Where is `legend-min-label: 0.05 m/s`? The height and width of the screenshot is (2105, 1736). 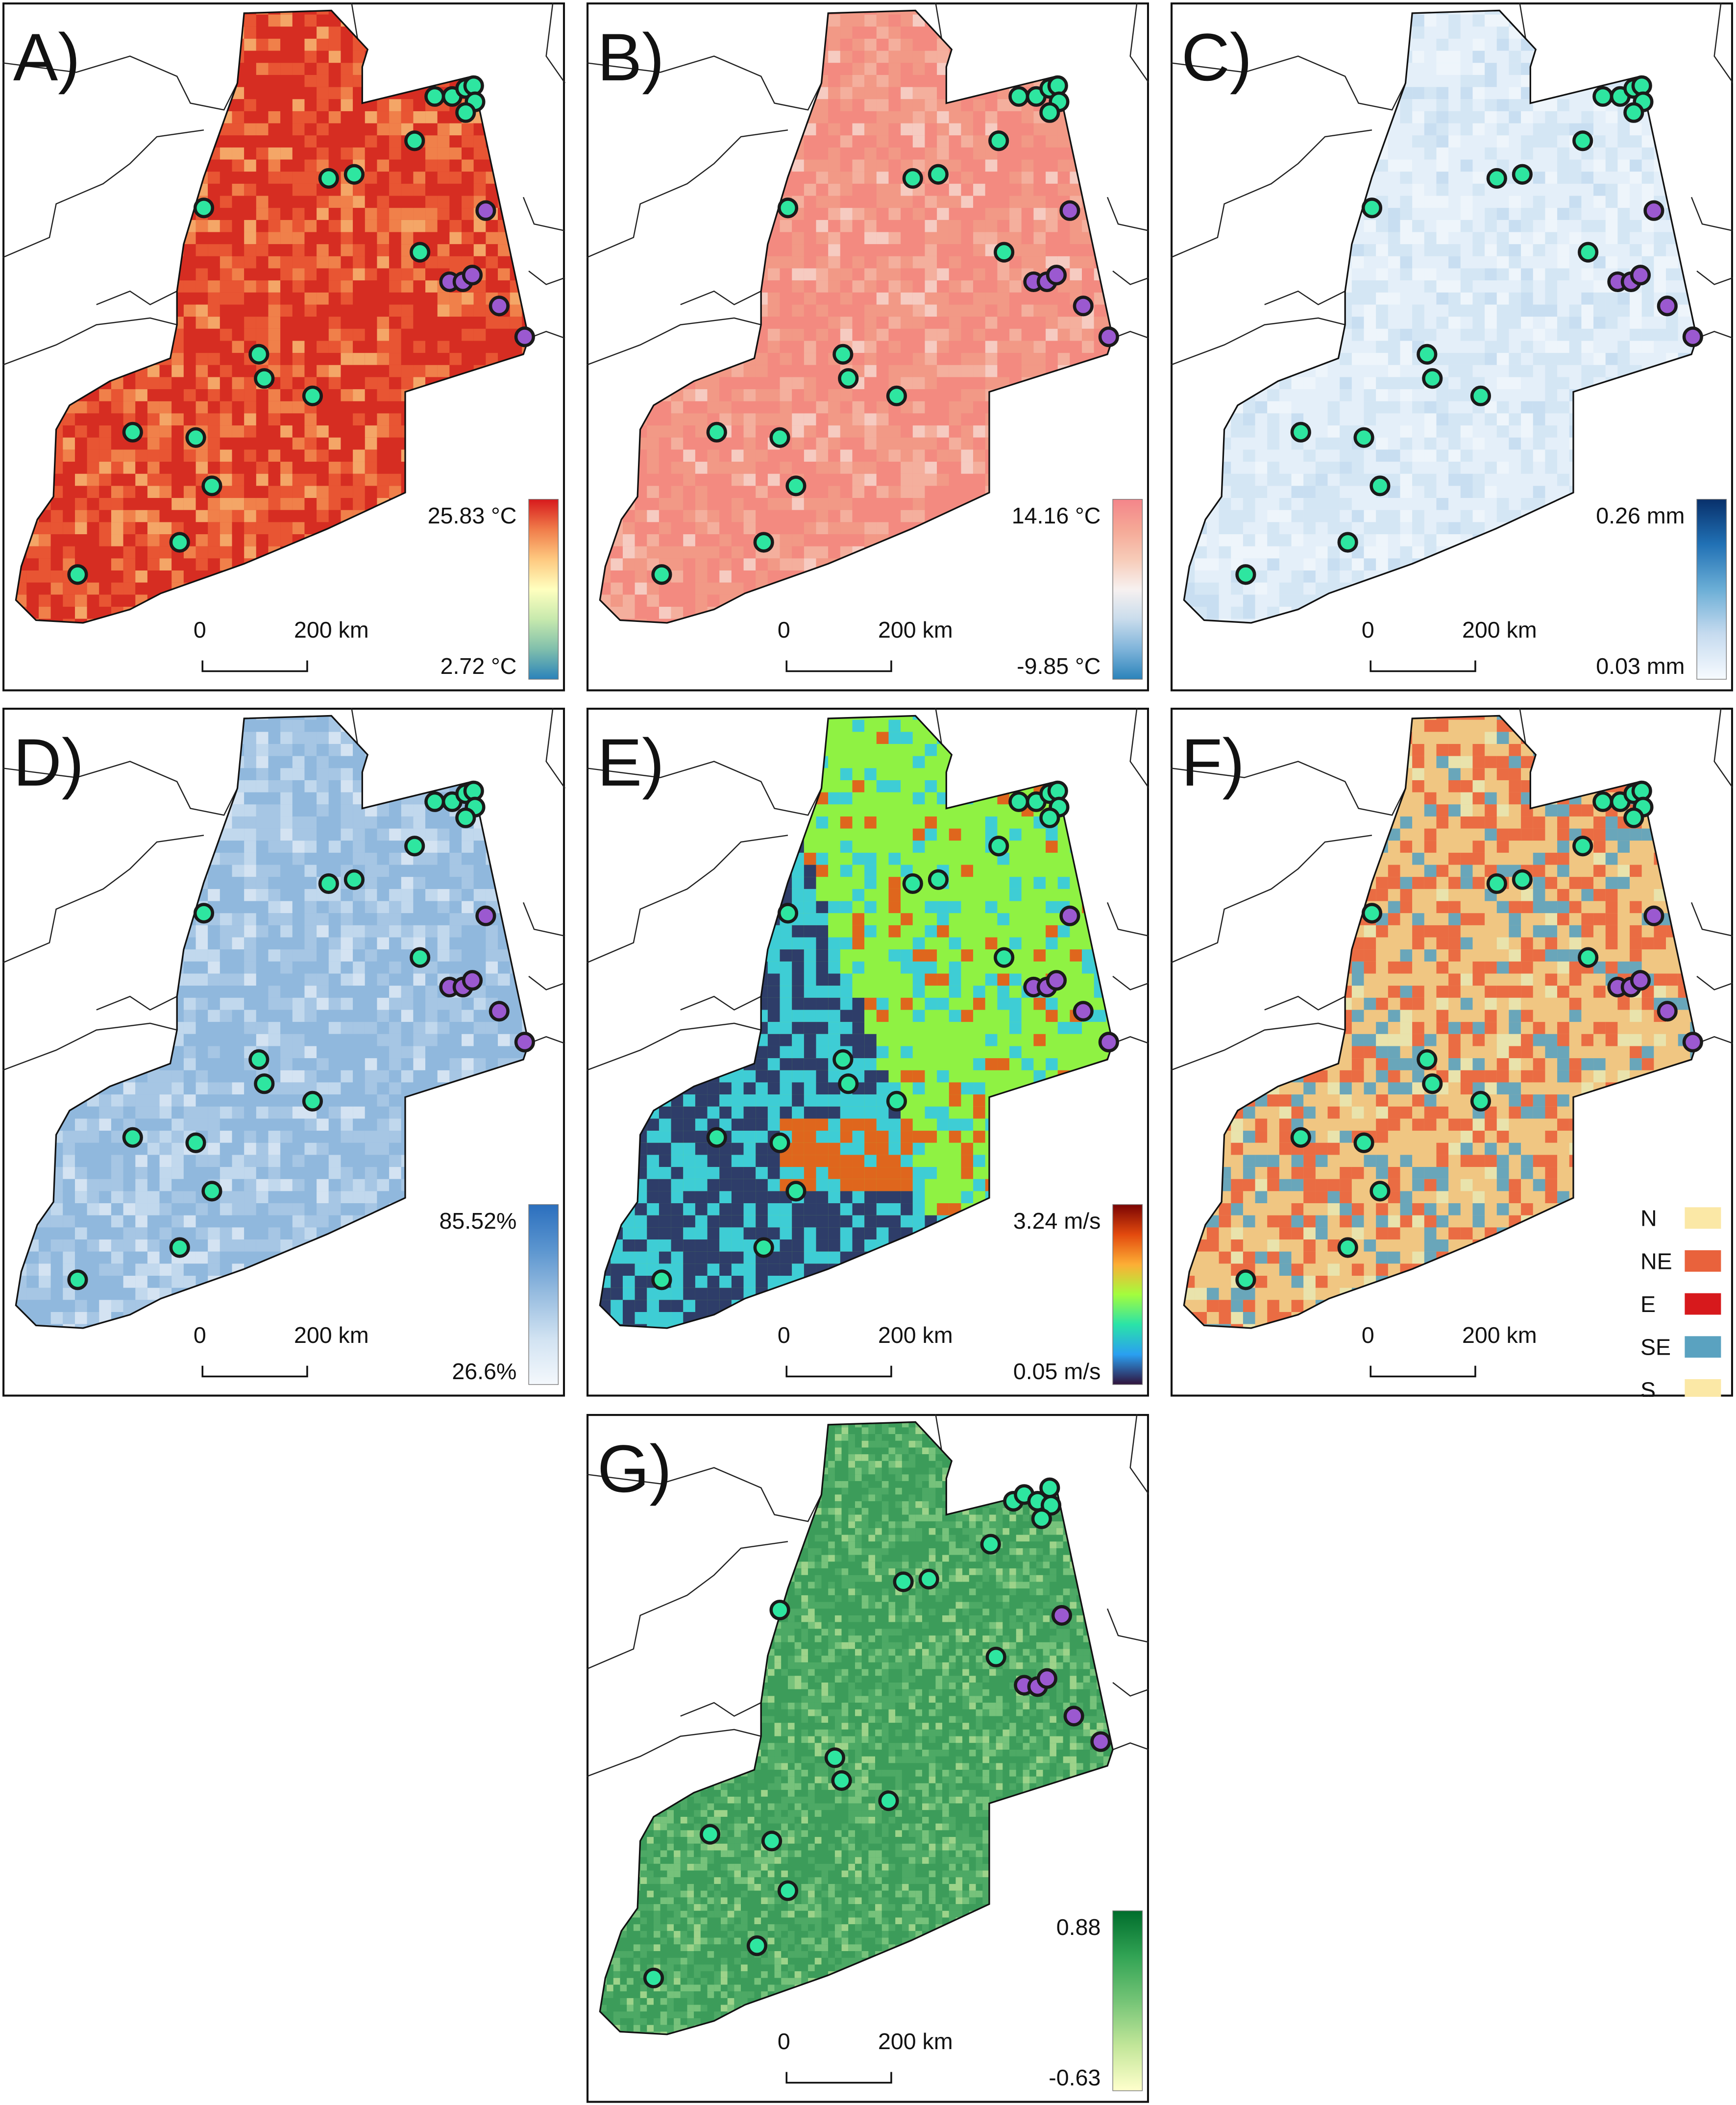
legend-min-label: 0.05 m/s is located at coordinates (1057, 1371).